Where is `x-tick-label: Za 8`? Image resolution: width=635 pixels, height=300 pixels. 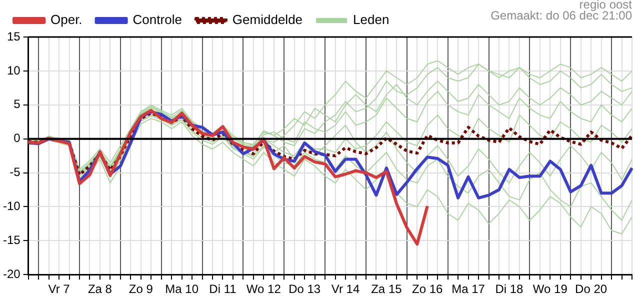 x-tick-label: Za 8 is located at coordinates (100, 289).